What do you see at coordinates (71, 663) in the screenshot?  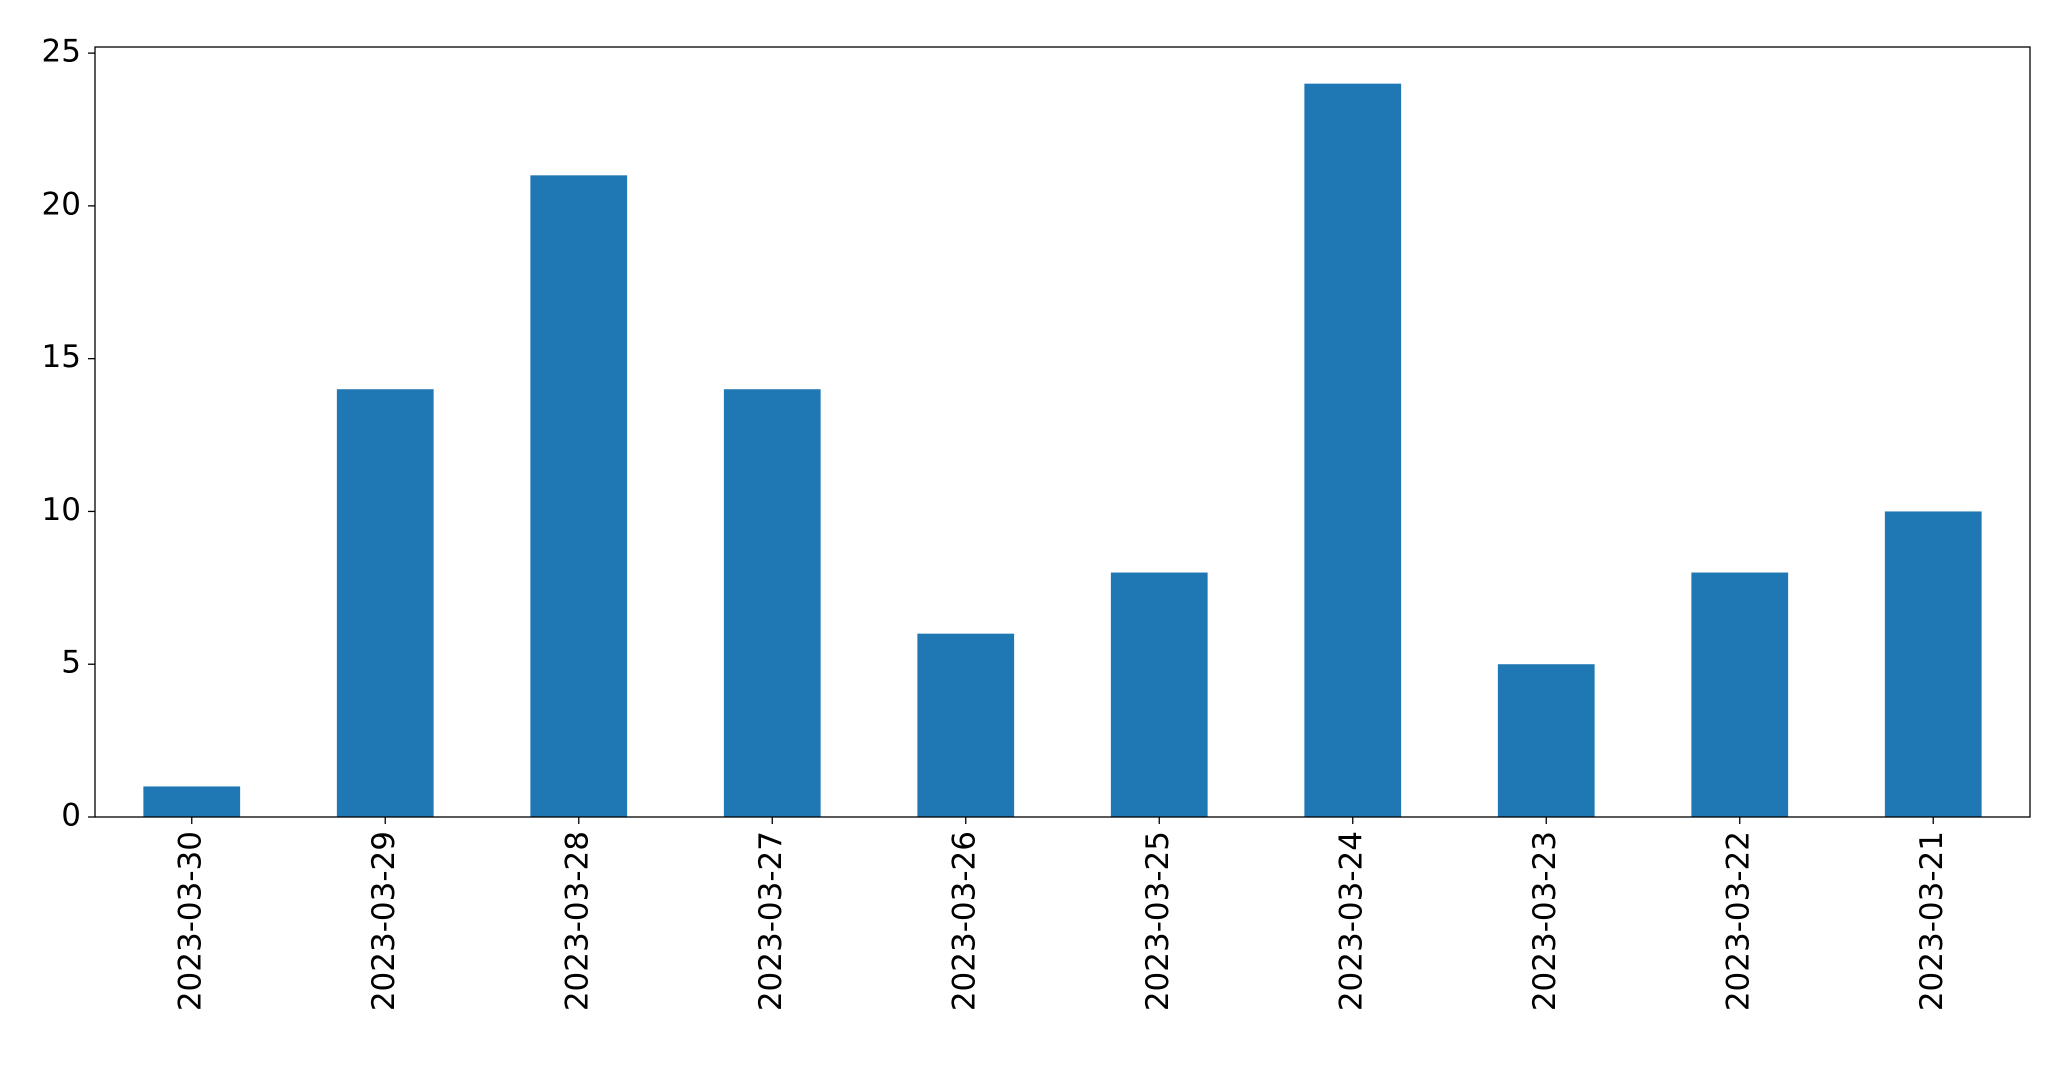 I see `y-tick-label: 5` at bounding box center [71, 663].